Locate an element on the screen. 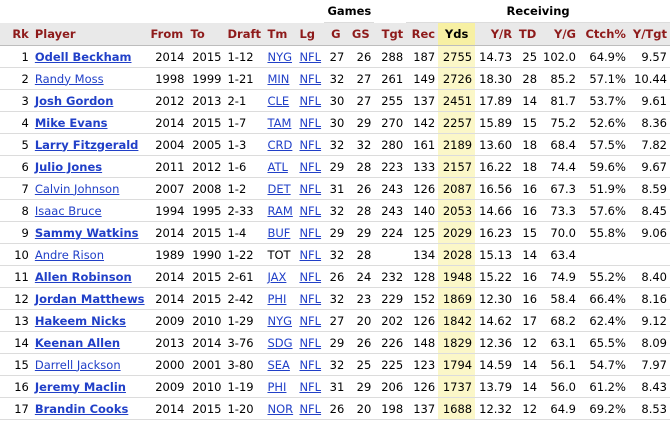 This screenshot has width=670, height=425. cell-td: 25 is located at coordinates (528, 56).